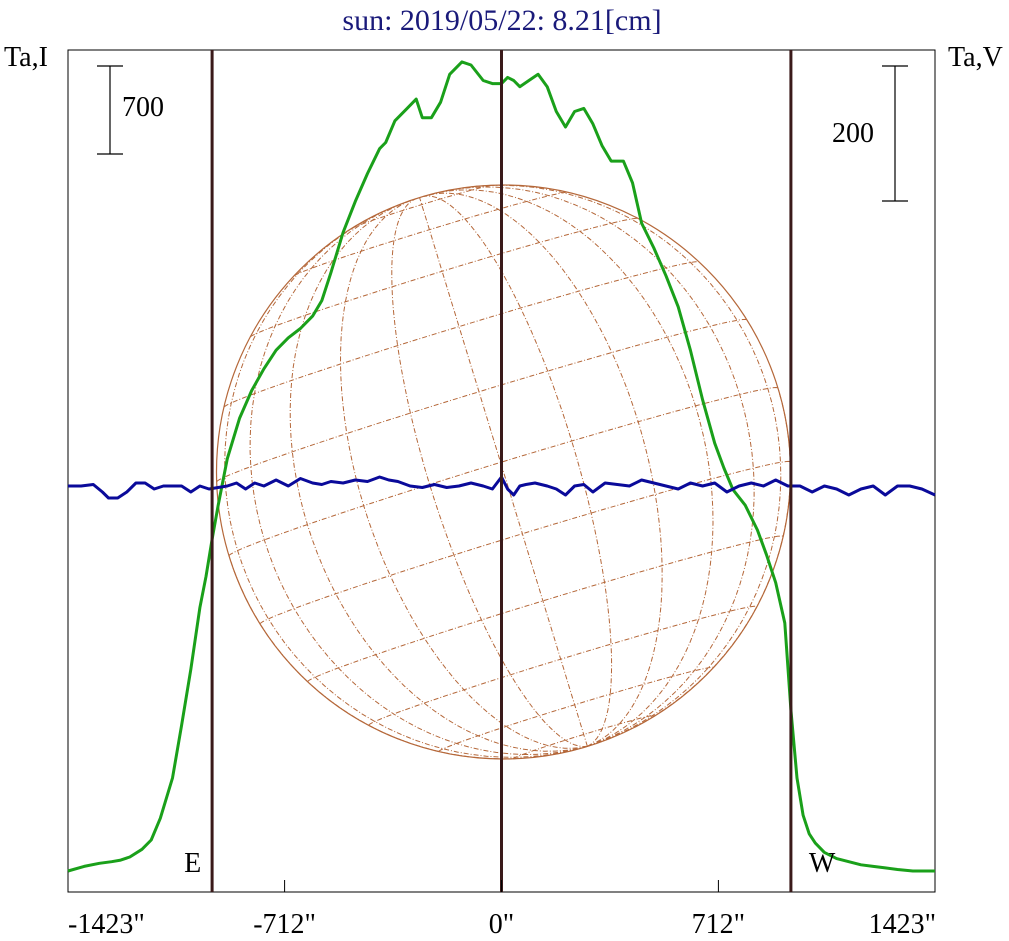  What do you see at coordinates (106, 924) in the screenshot?
I see `x-tick-label: -1423"` at bounding box center [106, 924].